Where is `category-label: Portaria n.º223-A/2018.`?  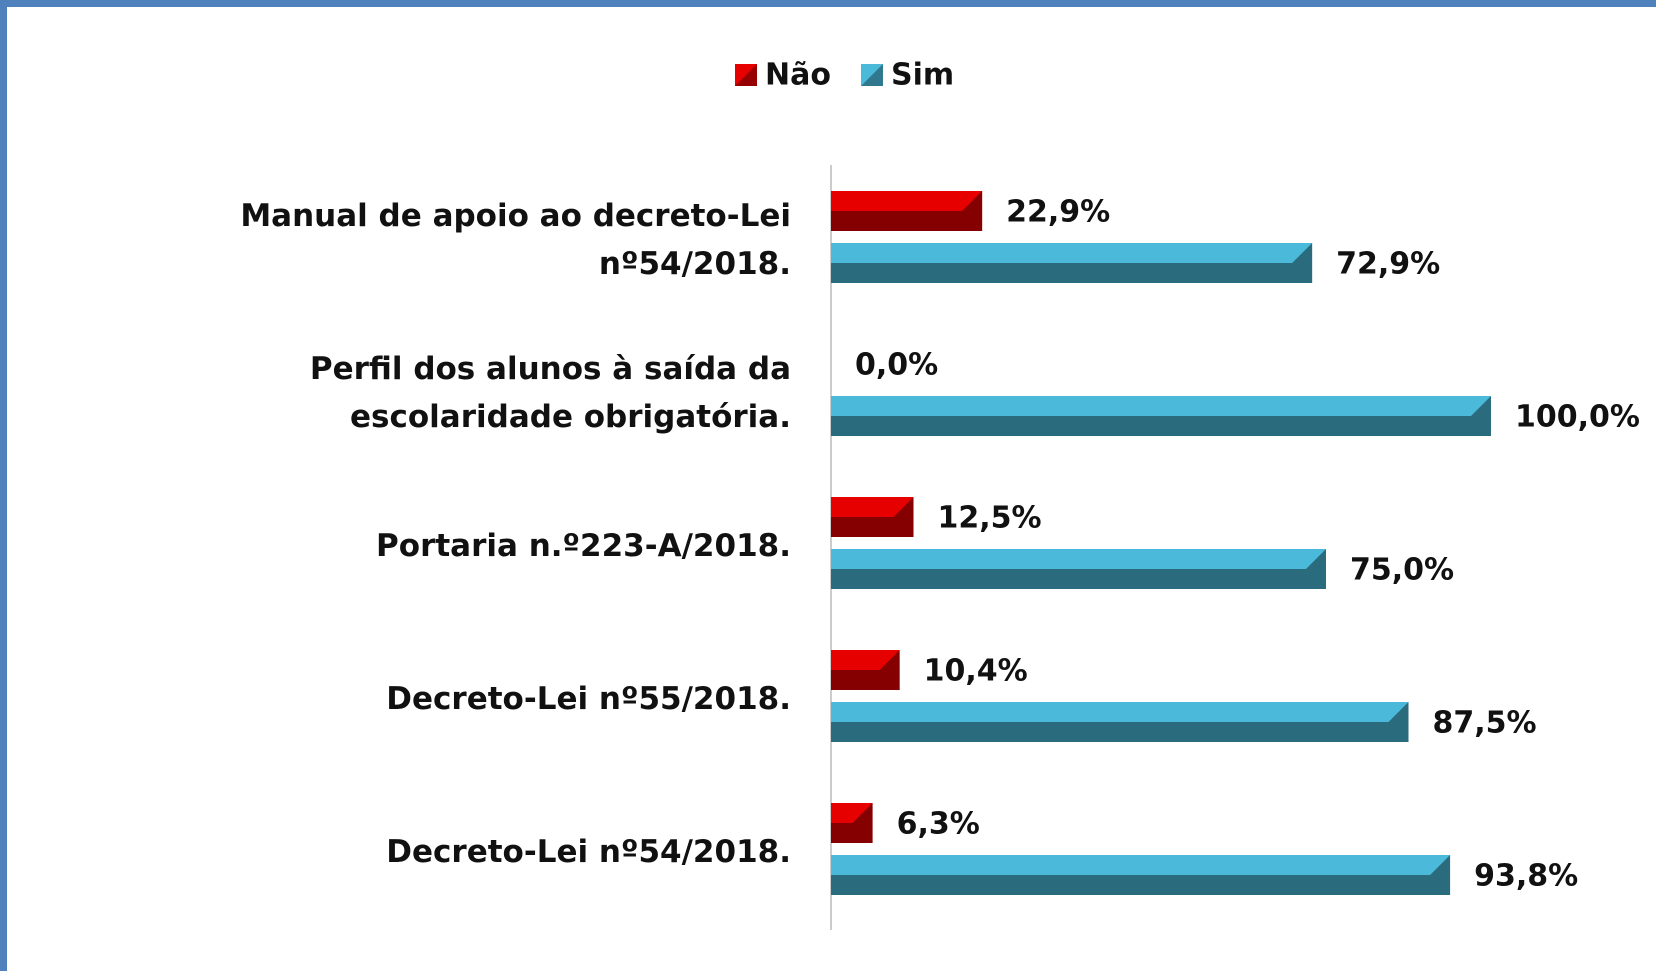 category-label: Portaria n.º223-A/2018. is located at coordinates (583, 546).